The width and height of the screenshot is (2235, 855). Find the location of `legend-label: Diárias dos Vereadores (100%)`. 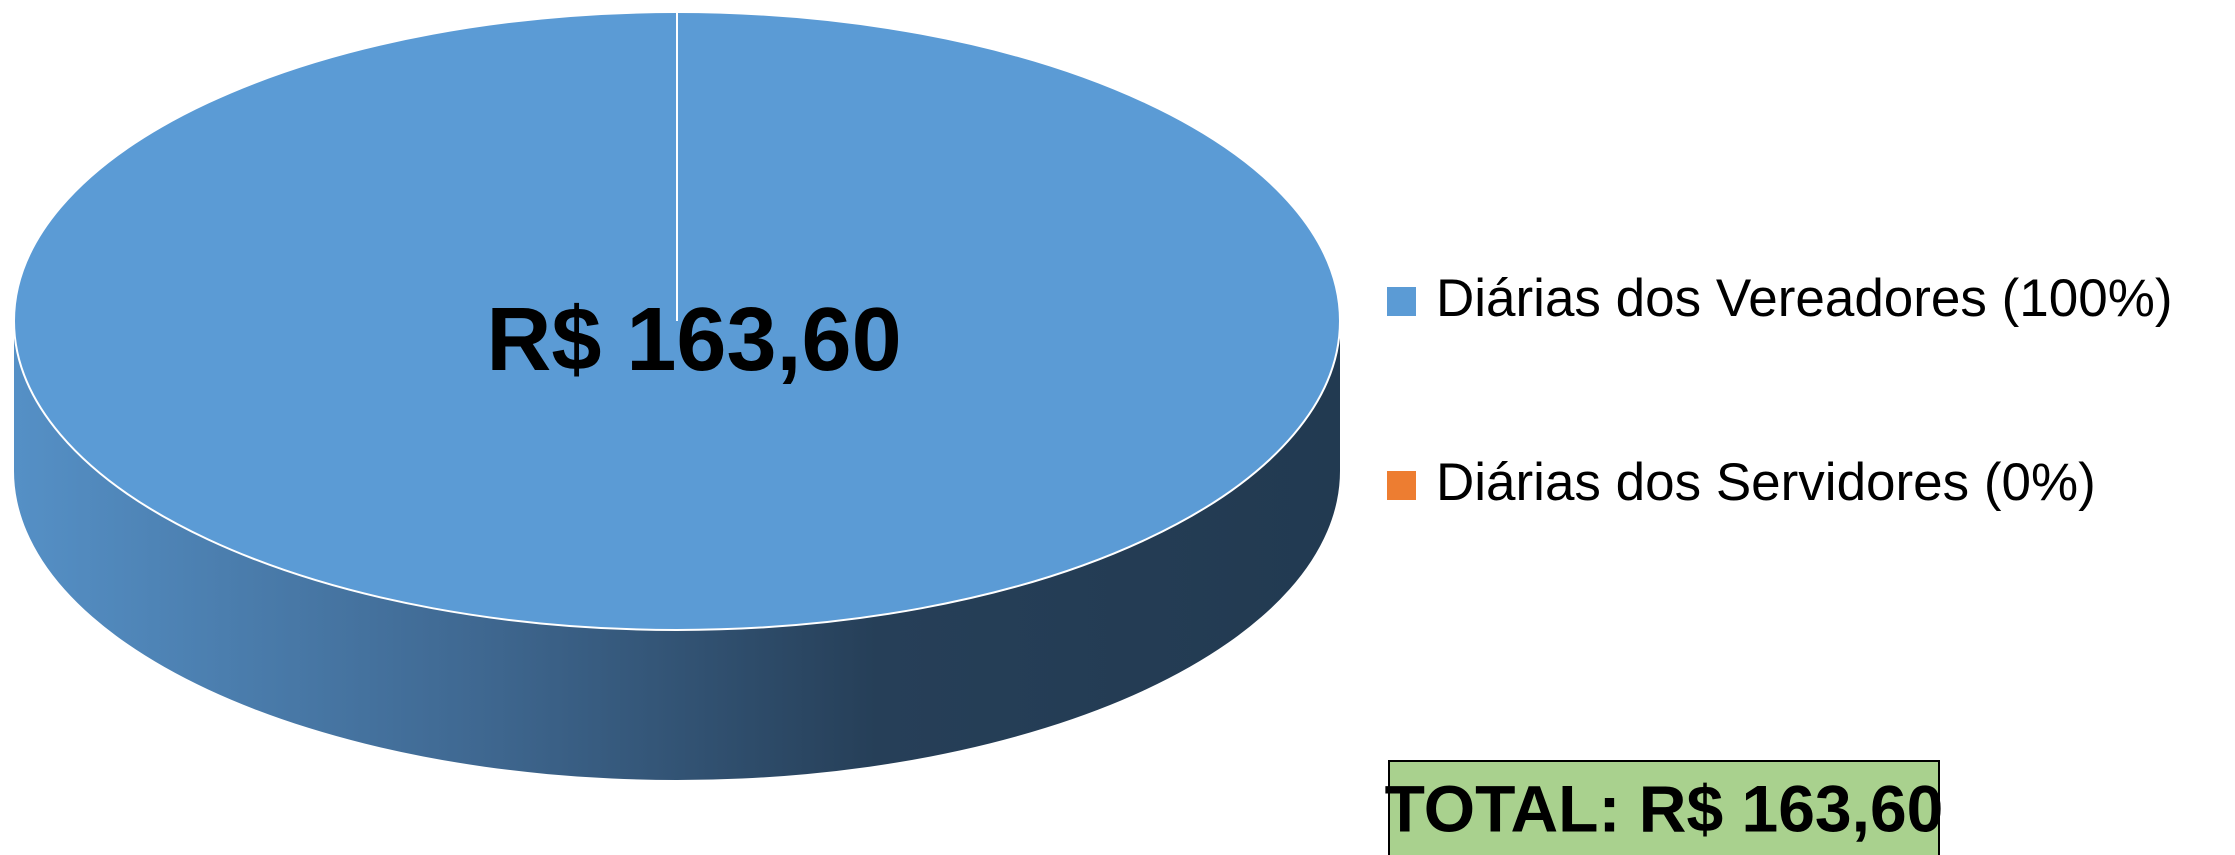

legend-label: Diárias dos Vereadores (100%) is located at coordinates (1804, 298).